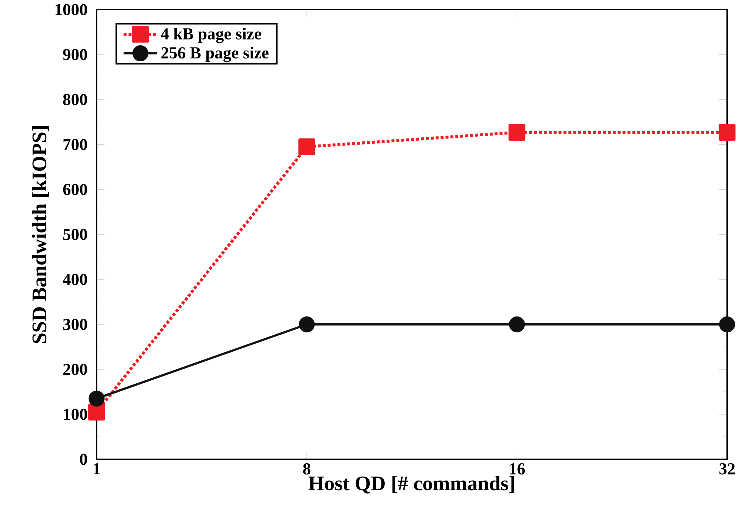  What do you see at coordinates (411, 485) in the screenshot?
I see `x-axis-title: Host QD [# commands]` at bounding box center [411, 485].